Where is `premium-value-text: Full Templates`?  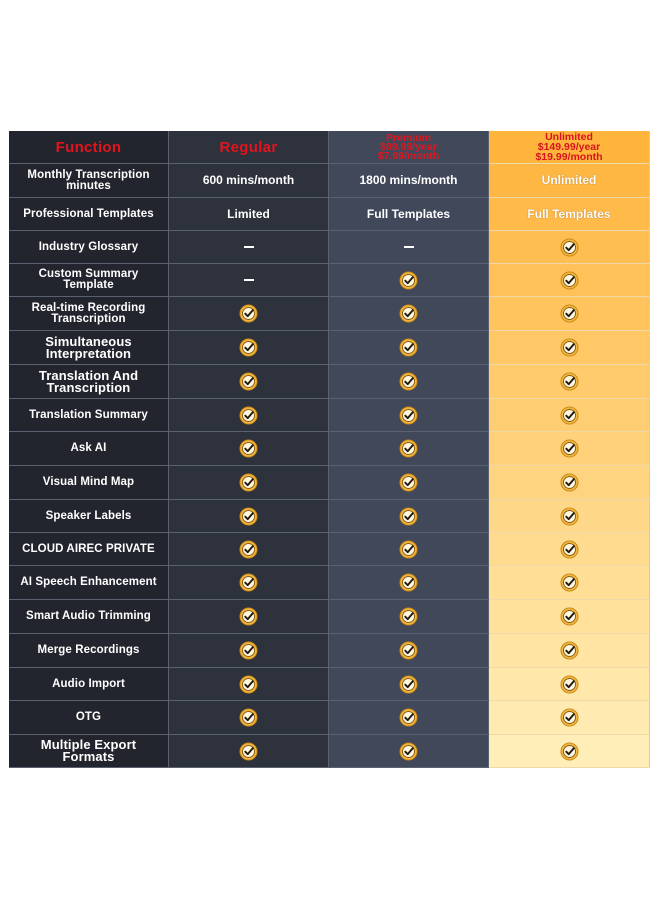 premium-value-text: Full Templates is located at coordinates (408, 213).